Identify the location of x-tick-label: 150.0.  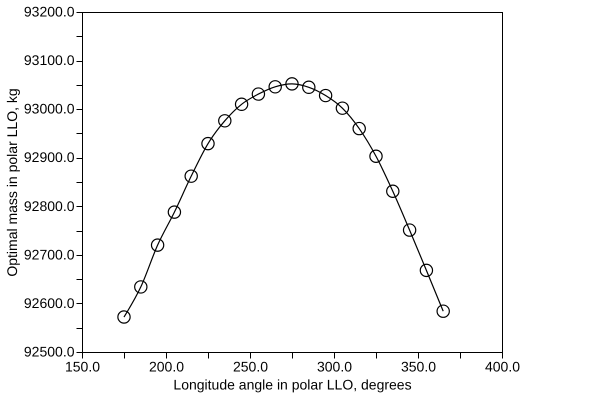
(82, 366).